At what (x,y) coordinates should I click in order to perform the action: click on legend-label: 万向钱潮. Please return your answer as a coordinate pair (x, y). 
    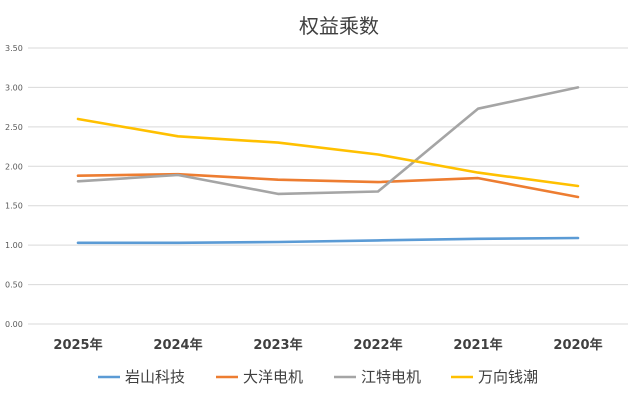
    Looking at the image, I should click on (508, 377).